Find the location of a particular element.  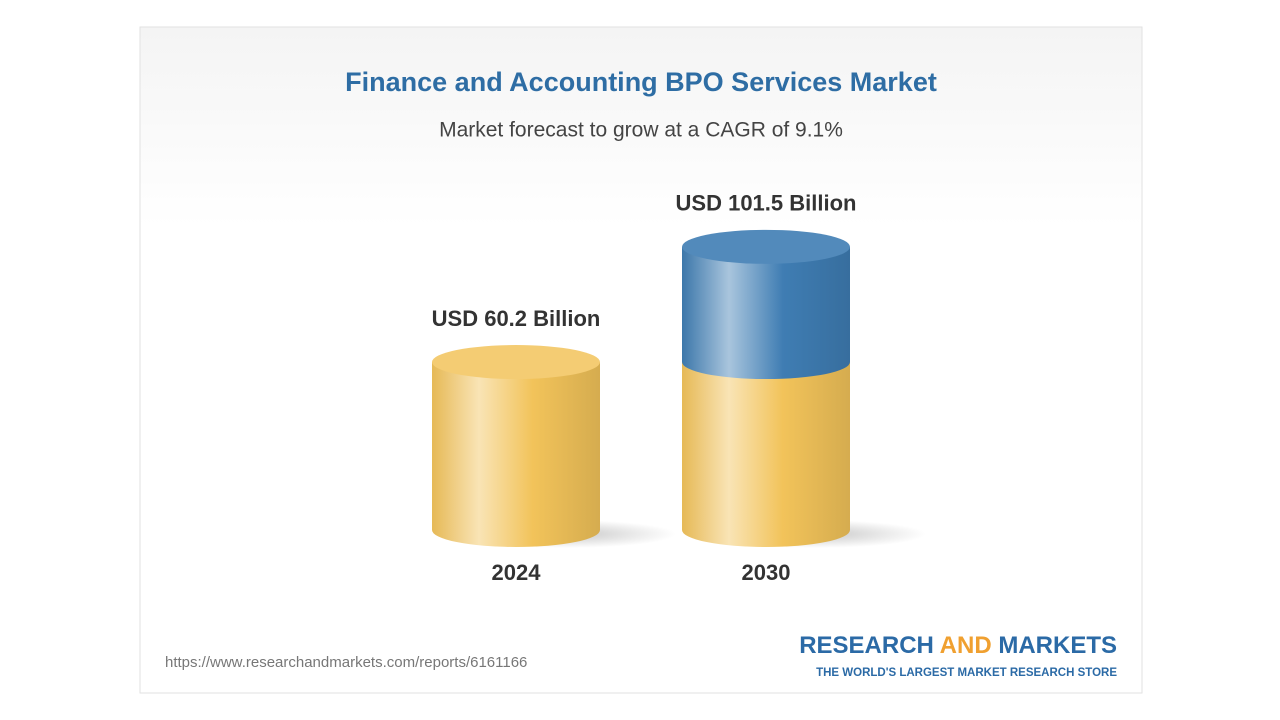

cylinder-growth is located at coordinates (766, 313).